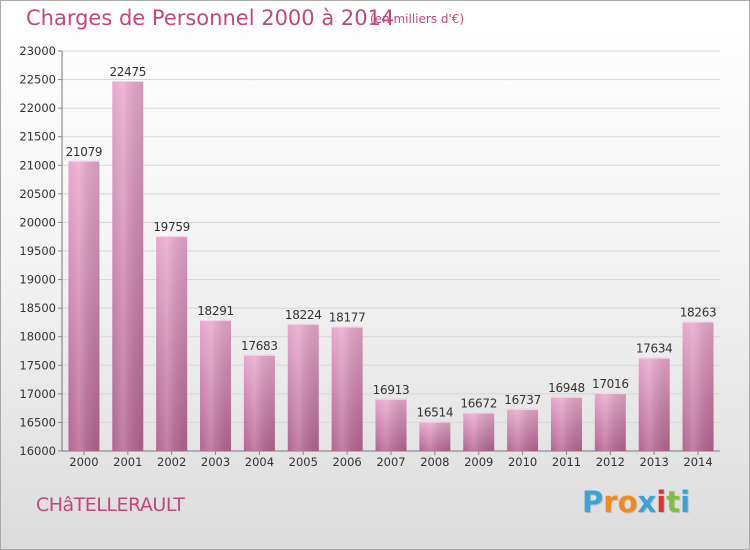 The height and width of the screenshot is (550, 750). I want to click on proxiti-logo: Proxiti, so click(636, 502).